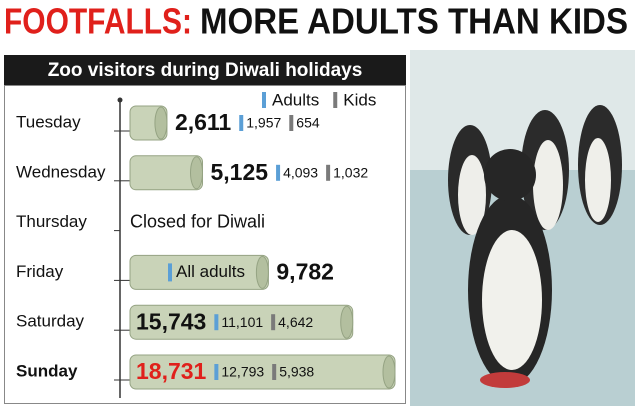 The height and width of the screenshot is (406, 635). I want to click on series-label: 1,032, so click(350, 173).